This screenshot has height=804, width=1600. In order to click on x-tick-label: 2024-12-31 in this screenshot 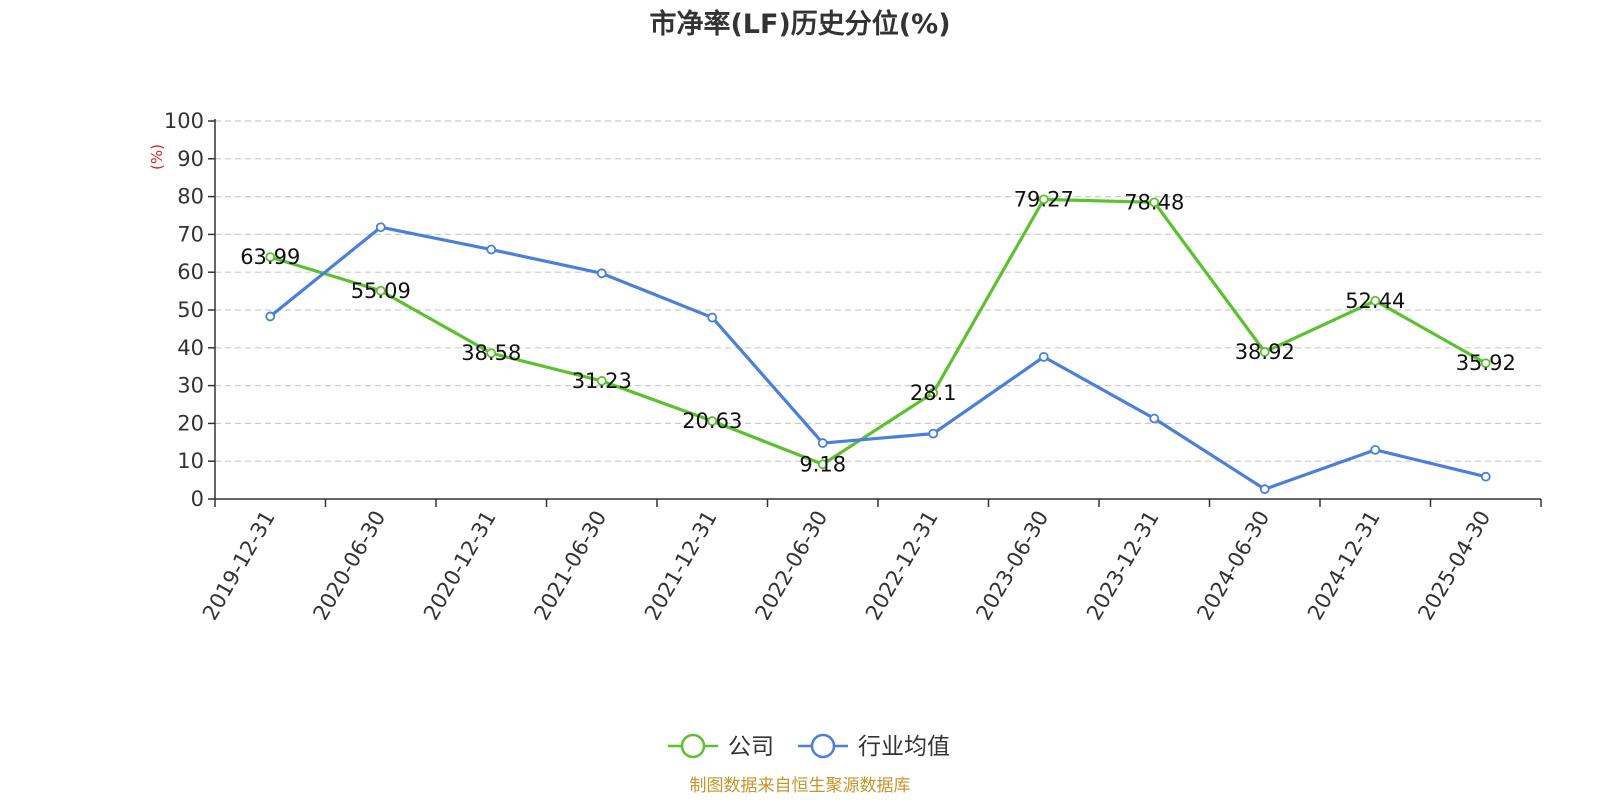, I will do `click(1344, 566)`.